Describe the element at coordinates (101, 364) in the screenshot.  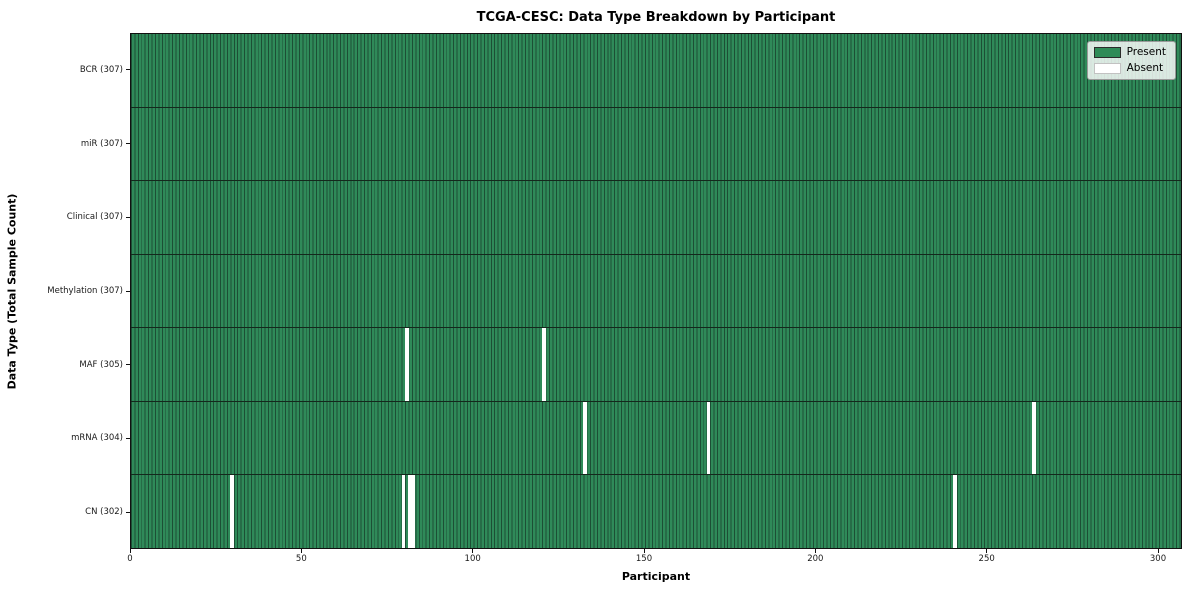
I see `y-tick-label: MAF (305)` at that location.